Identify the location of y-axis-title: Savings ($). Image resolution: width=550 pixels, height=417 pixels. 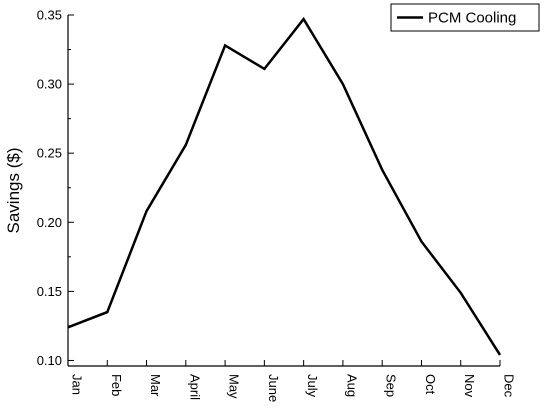
(13, 191).